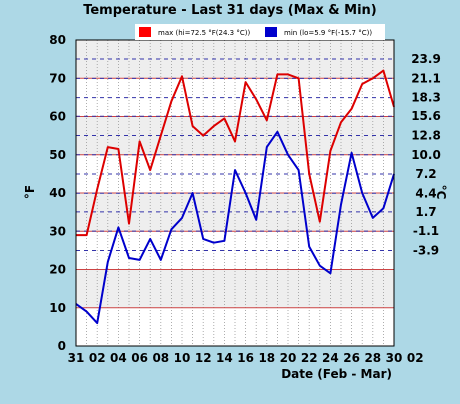 This screenshot has height=404, width=460. I want to click on legend-box, so click(260, 32).